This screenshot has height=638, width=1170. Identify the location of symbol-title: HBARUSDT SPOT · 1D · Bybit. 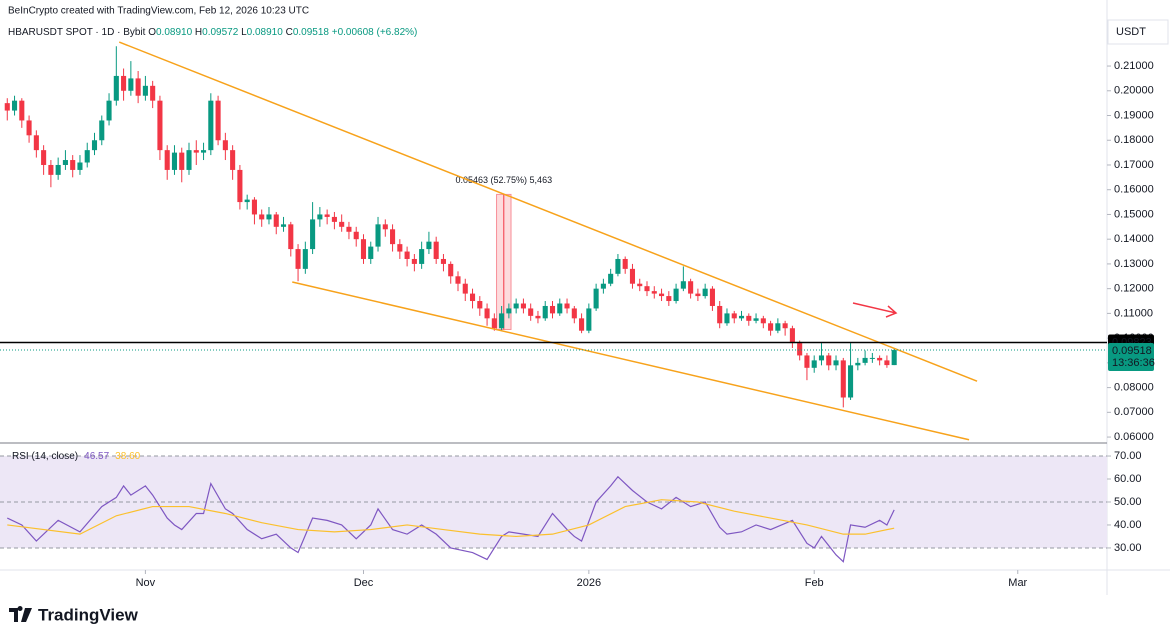
(77, 32).